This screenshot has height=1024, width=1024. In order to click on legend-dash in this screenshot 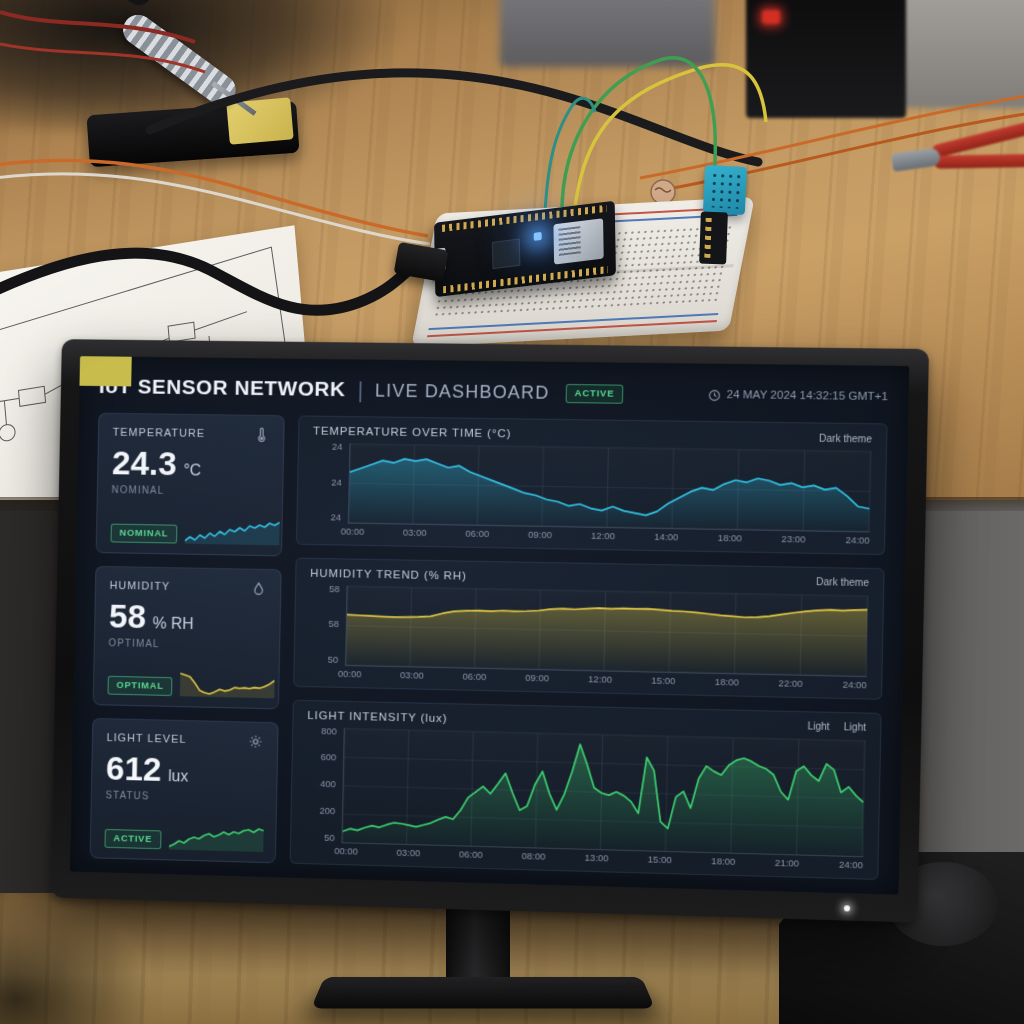, I will do `click(105, 371)`.